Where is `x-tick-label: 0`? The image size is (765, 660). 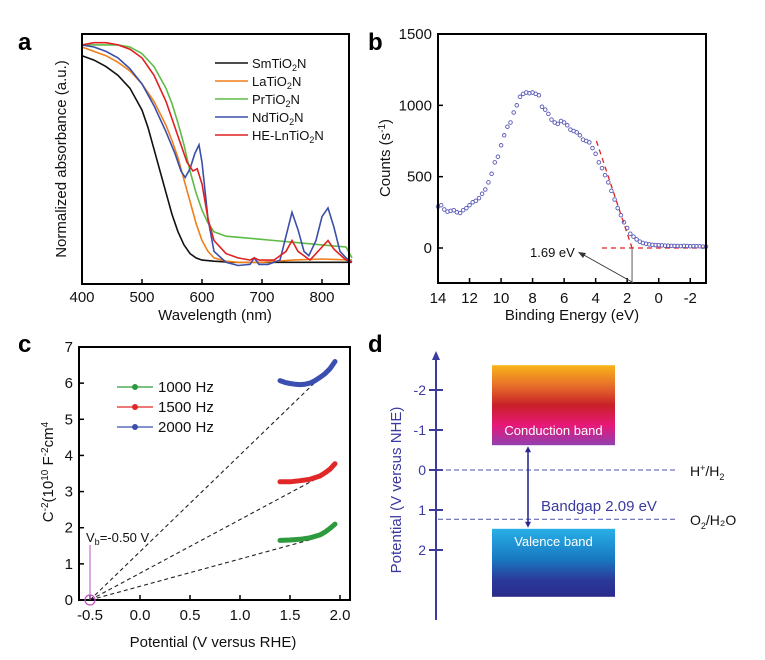 x-tick-label: 0 is located at coordinates (659, 298).